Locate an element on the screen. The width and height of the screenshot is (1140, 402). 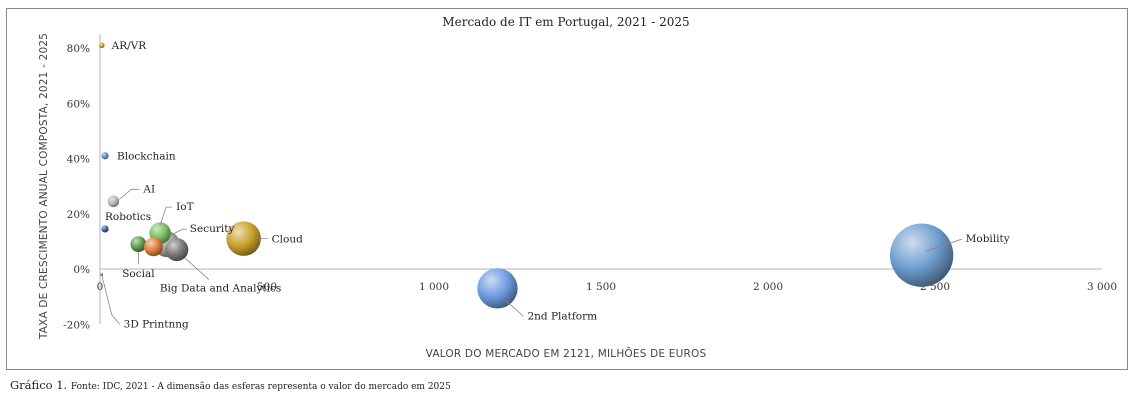
bubble-ai is located at coordinates (113, 201).